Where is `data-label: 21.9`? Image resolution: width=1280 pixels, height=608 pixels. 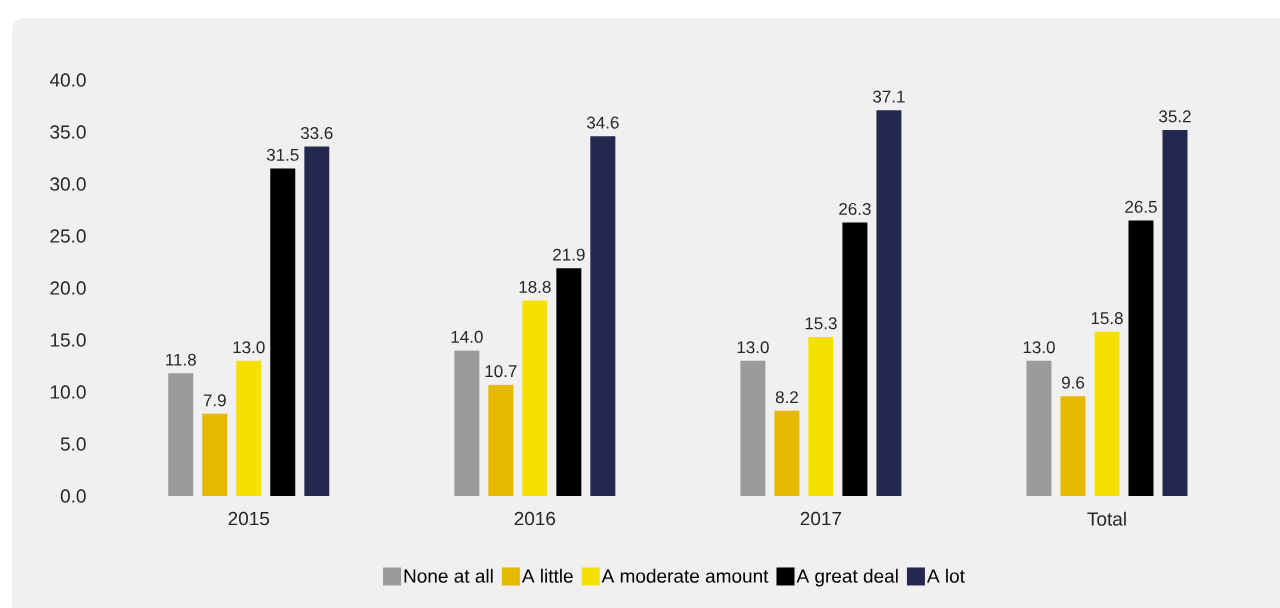 data-label: 21.9 is located at coordinates (569, 254).